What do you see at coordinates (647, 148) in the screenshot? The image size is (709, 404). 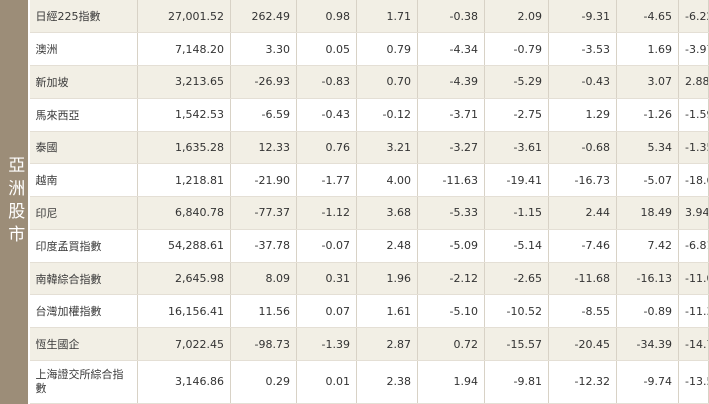 I see `value-cell: 5.34` at bounding box center [647, 148].